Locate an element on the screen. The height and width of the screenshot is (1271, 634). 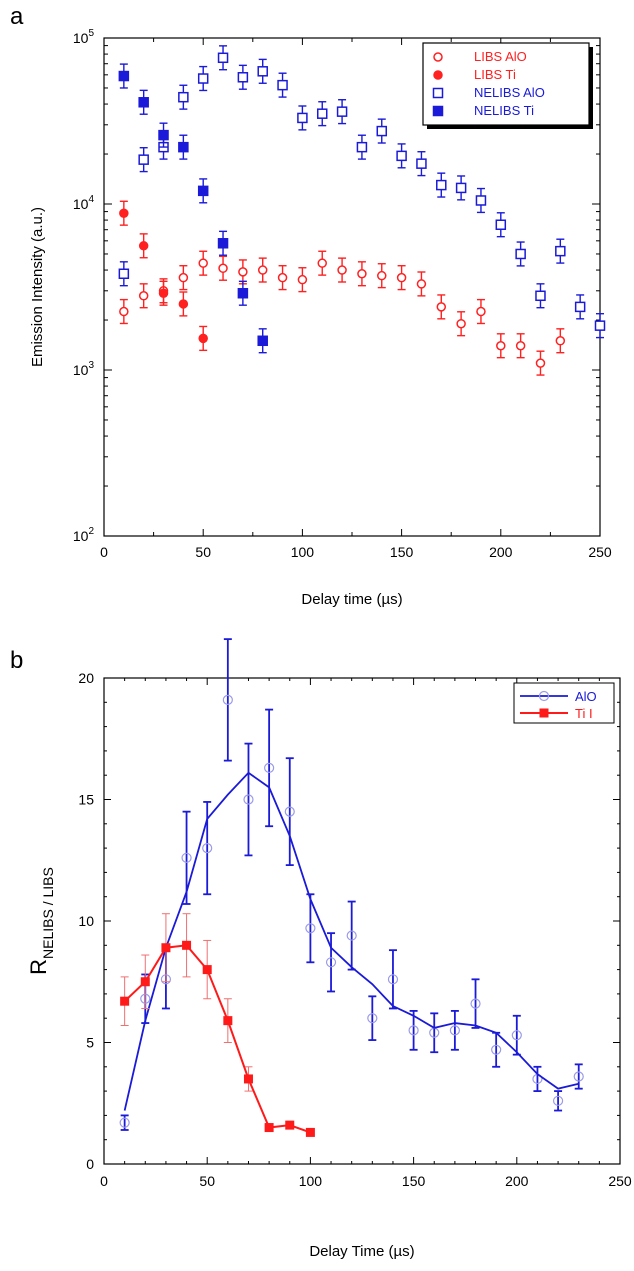
series-ti-i is located at coordinates (217, 1025).